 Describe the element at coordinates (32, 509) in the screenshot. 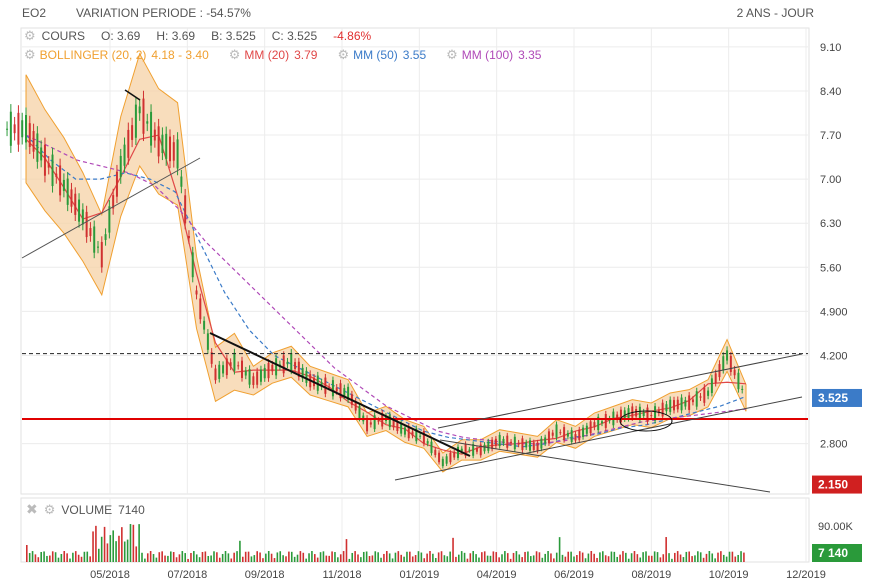

I see `close-icon: ✖` at that location.